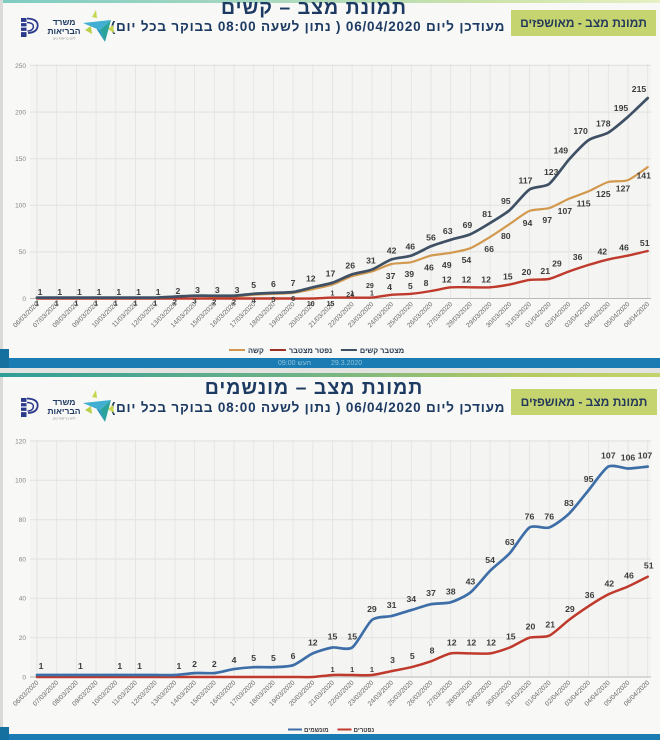 Image resolution: width=660 pixels, height=740 pixels. Describe the element at coordinates (431, 237) in the screenshot. I see `svg-text: 56` at that location.